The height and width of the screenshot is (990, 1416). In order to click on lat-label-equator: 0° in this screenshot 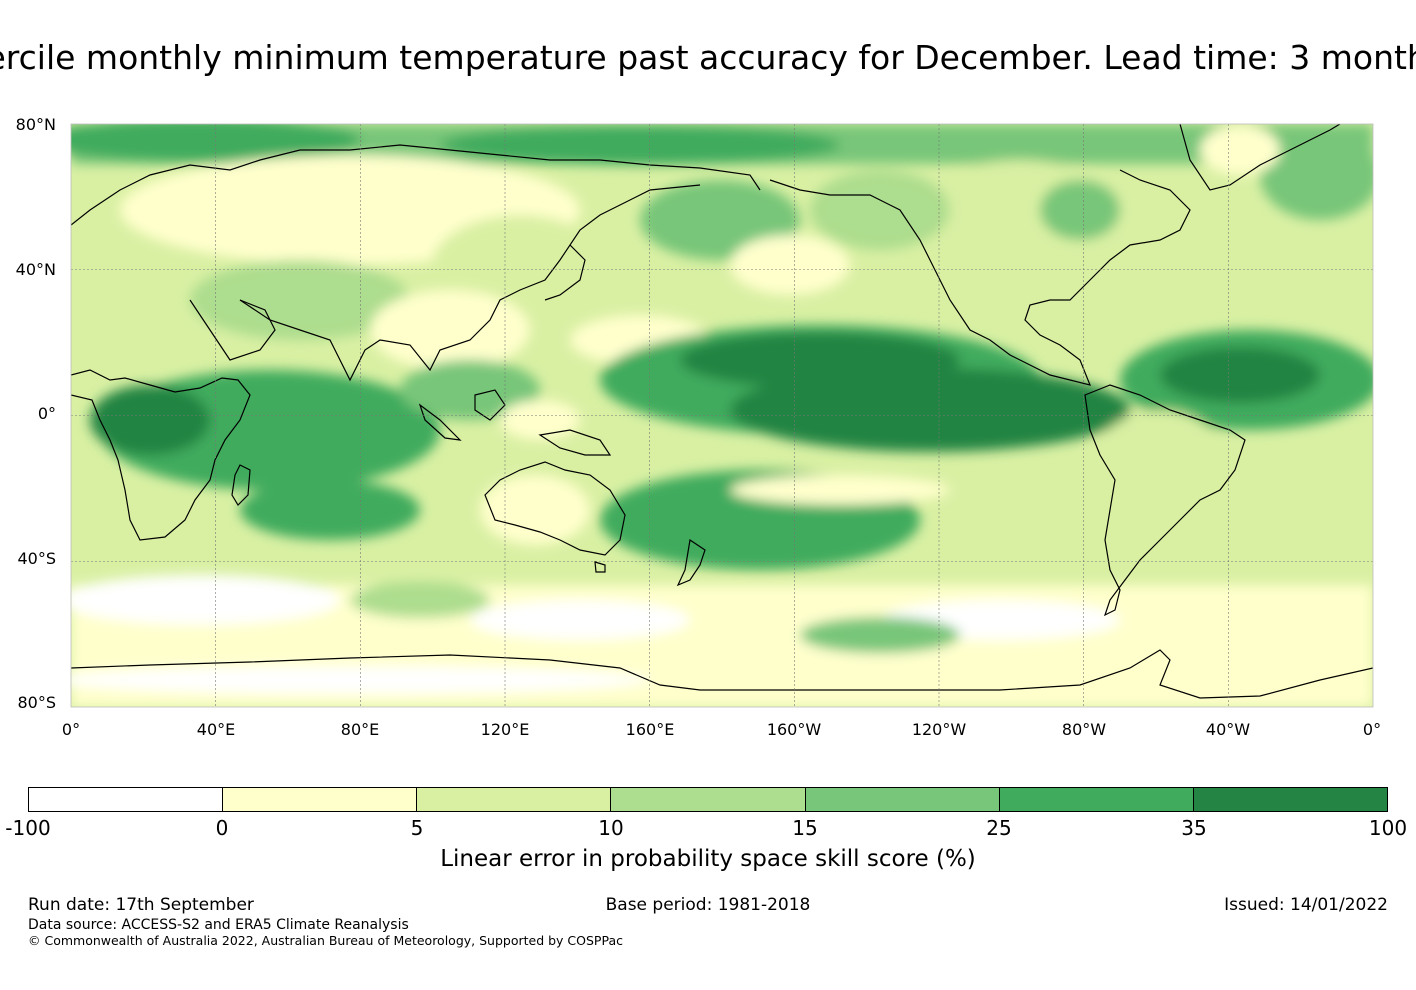, I will do `click(46, 413)`.